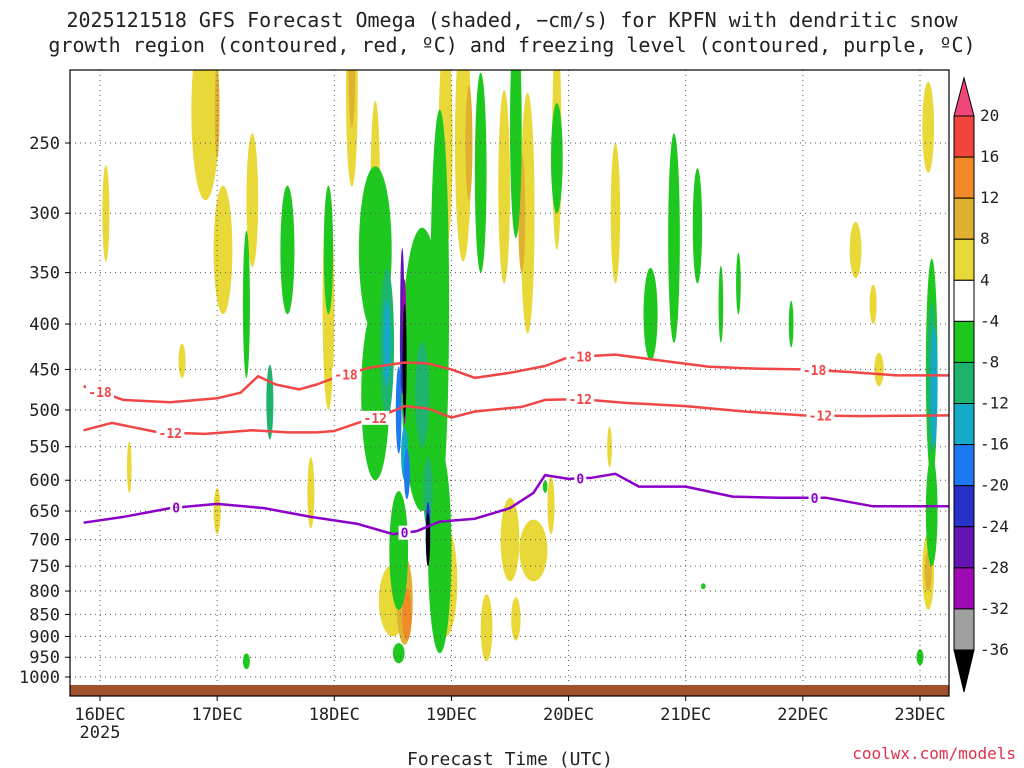 The image size is (1024, 768). I want to click on x-tick-label: 18DEC, so click(334, 715).